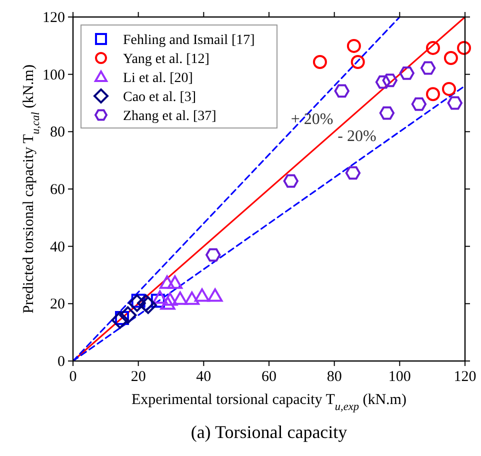  What do you see at coordinates (312, 119) in the screenshot?
I see `annotation: + 20%` at bounding box center [312, 119].